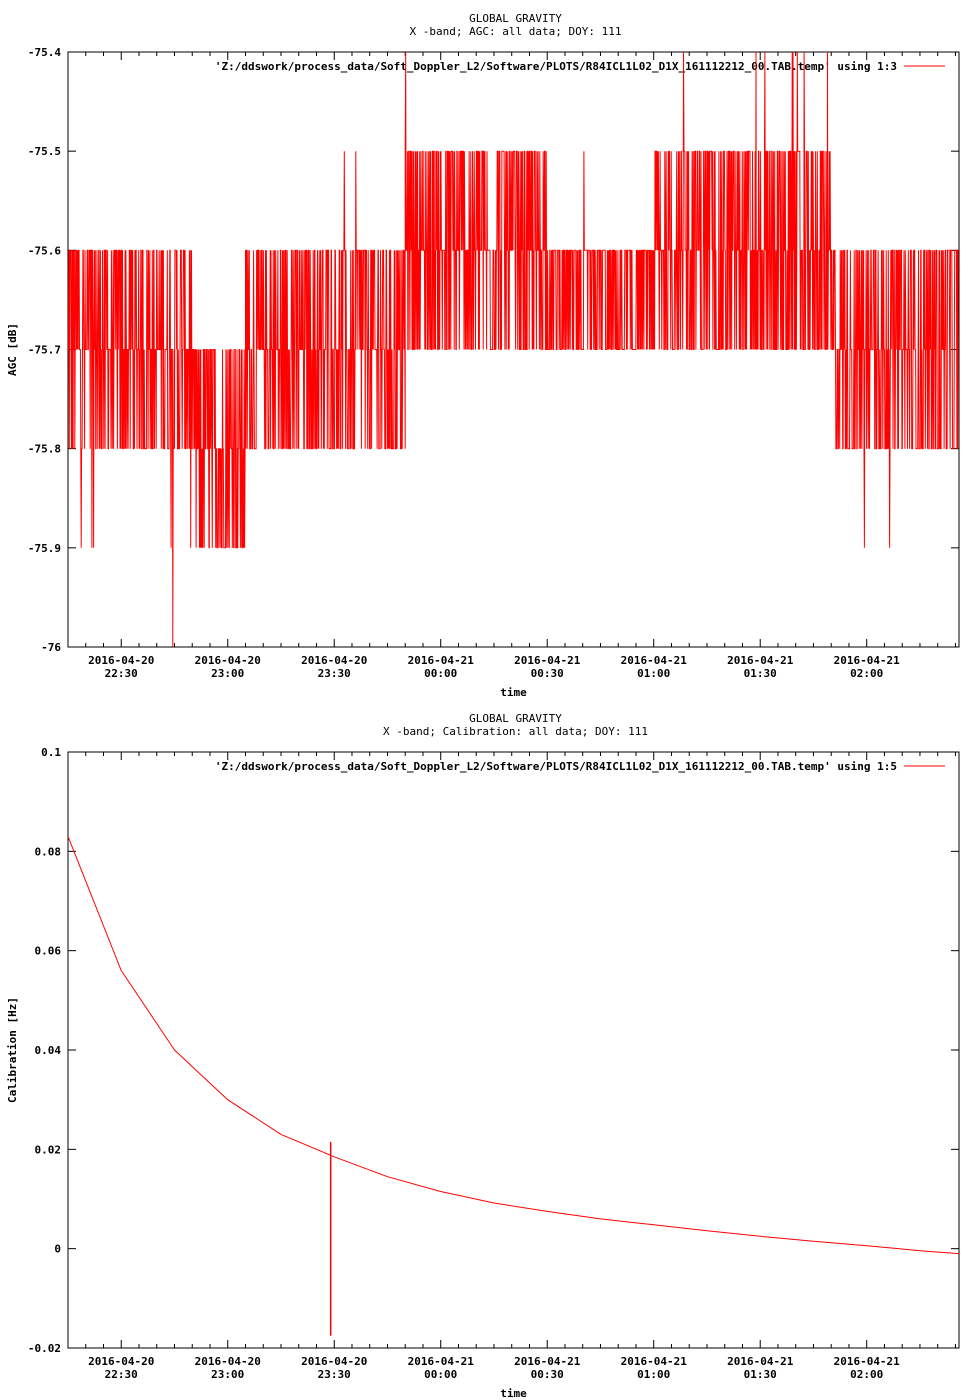 The height and width of the screenshot is (1400, 980). I want to click on chart2-title: GLOBAL GRAVITY, so click(515, 718).